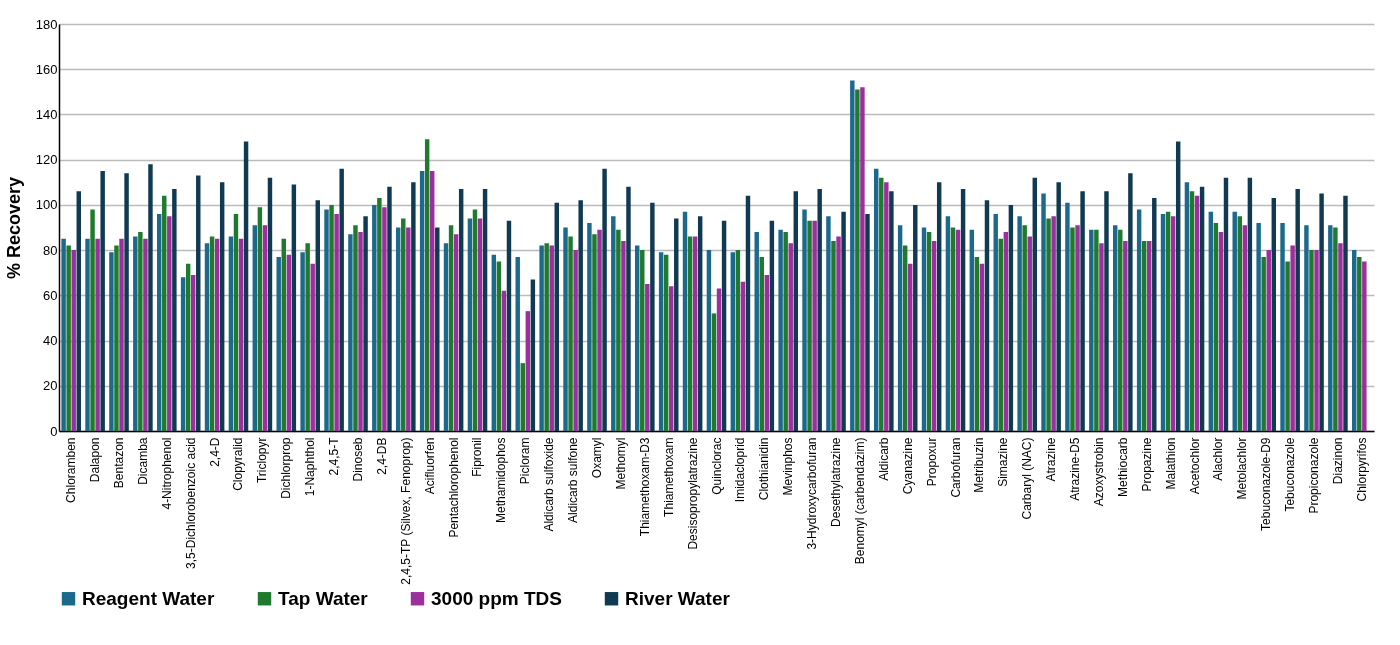  I want to click on y-tick-label: 0, so click(54, 431).